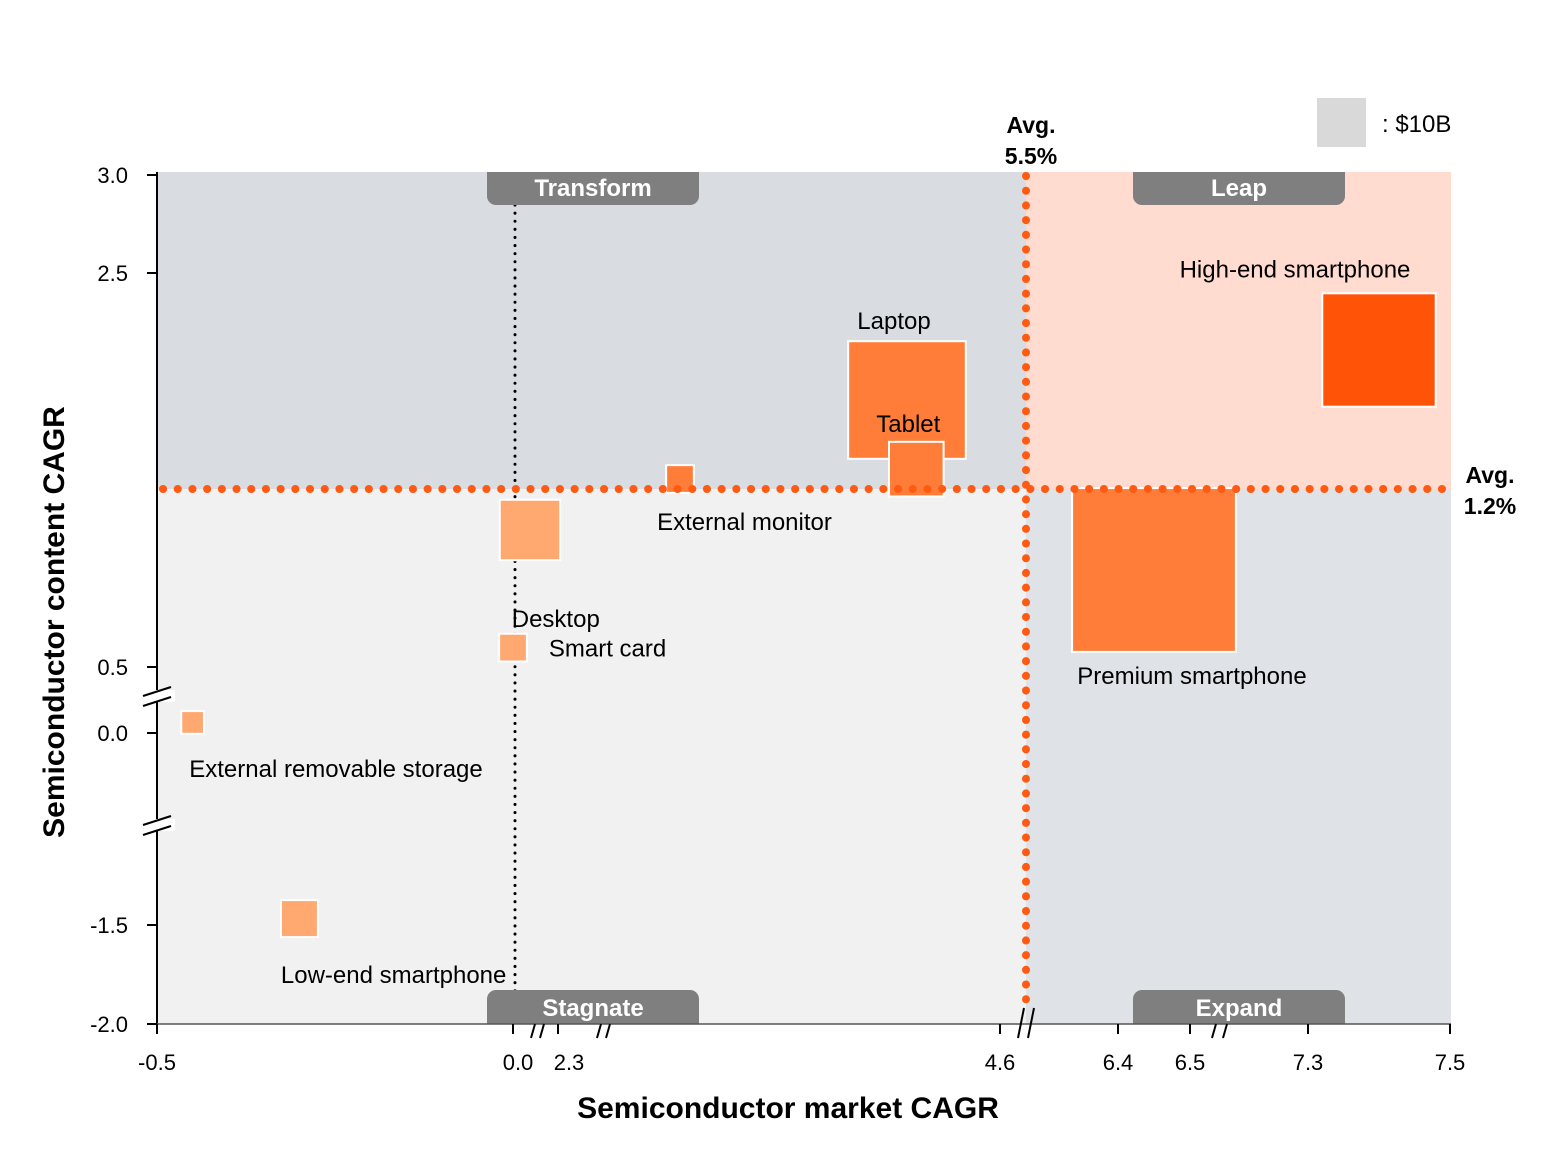 Image resolution: width=1548 pixels, height=1160 pixels. Describe the element at coordinates (335, 769) in the screenshot. I see `bubble-label-external-removable-storage: External removable storage` at that location.